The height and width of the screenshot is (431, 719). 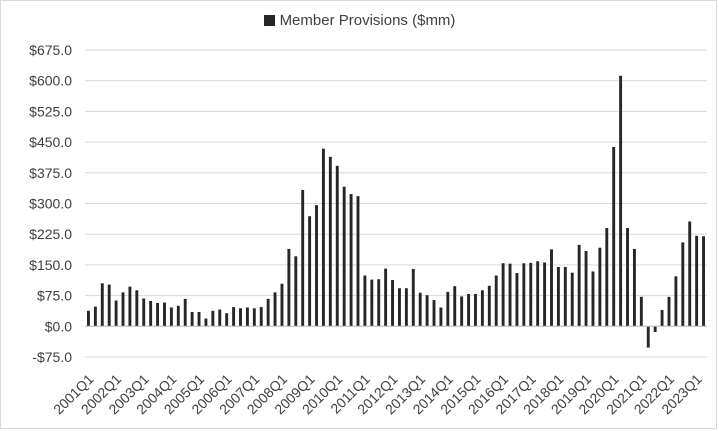 I want to click on y-tick-label: $600.0, so click(x=50, y=81).